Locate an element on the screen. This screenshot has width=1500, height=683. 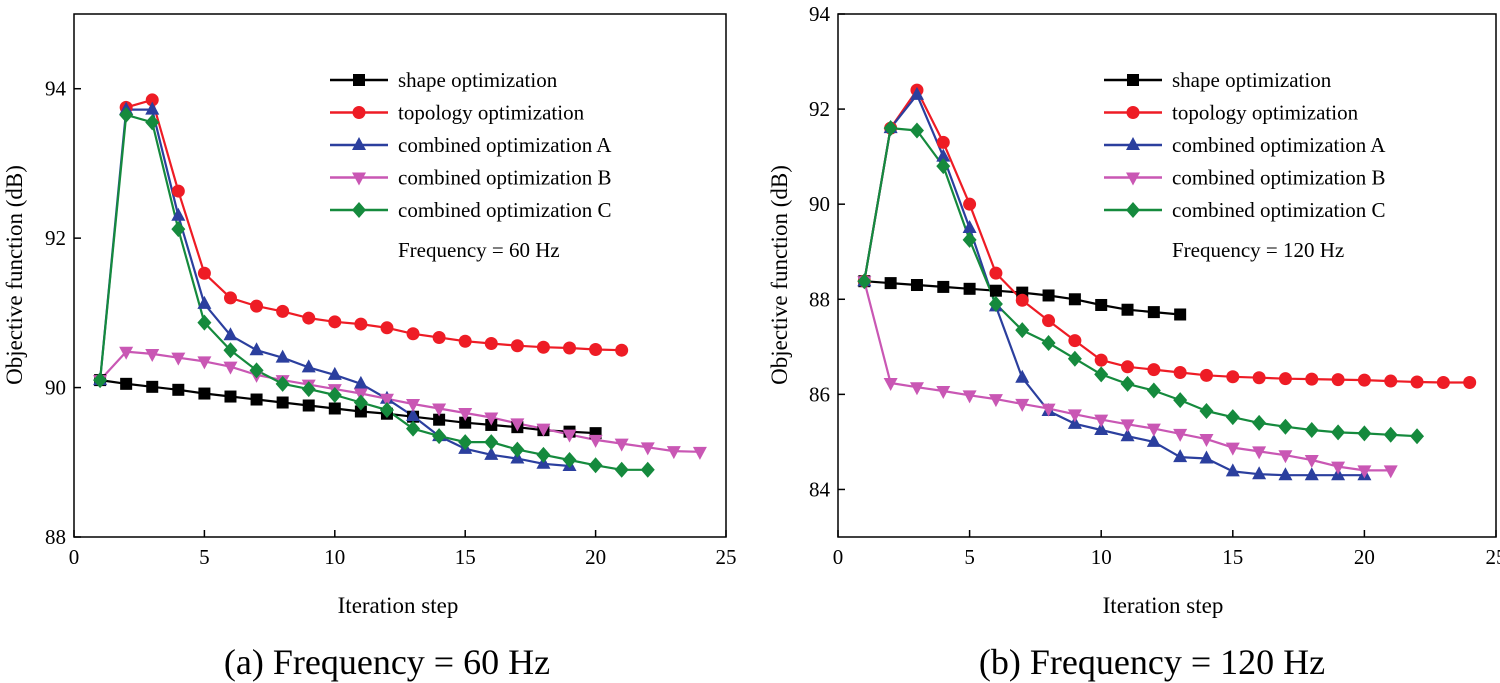
y-tick-label: 94 is located at coordinates (56, 89).